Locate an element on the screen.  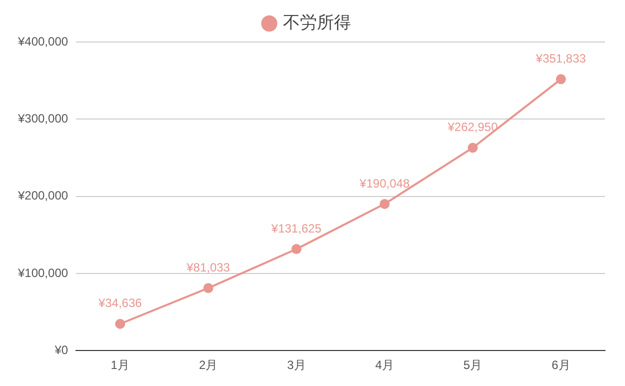
y-tick-label: ¥400,000 is located at coordinates (42, 41).